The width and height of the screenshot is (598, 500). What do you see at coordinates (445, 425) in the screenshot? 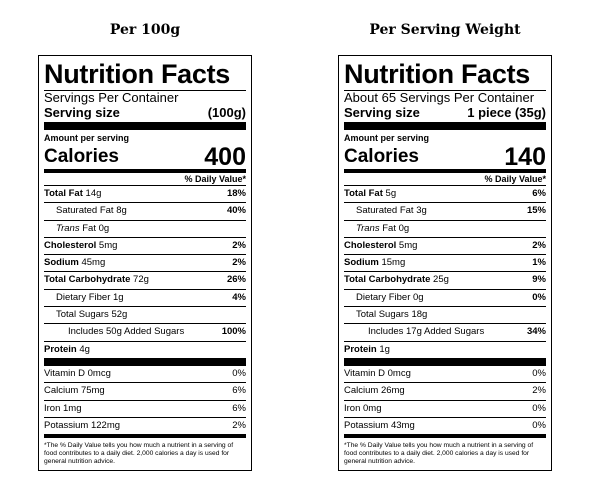
I see `vitamin-row-potassium: Potassium 43mg 0%` at bounding box center [445, 425].